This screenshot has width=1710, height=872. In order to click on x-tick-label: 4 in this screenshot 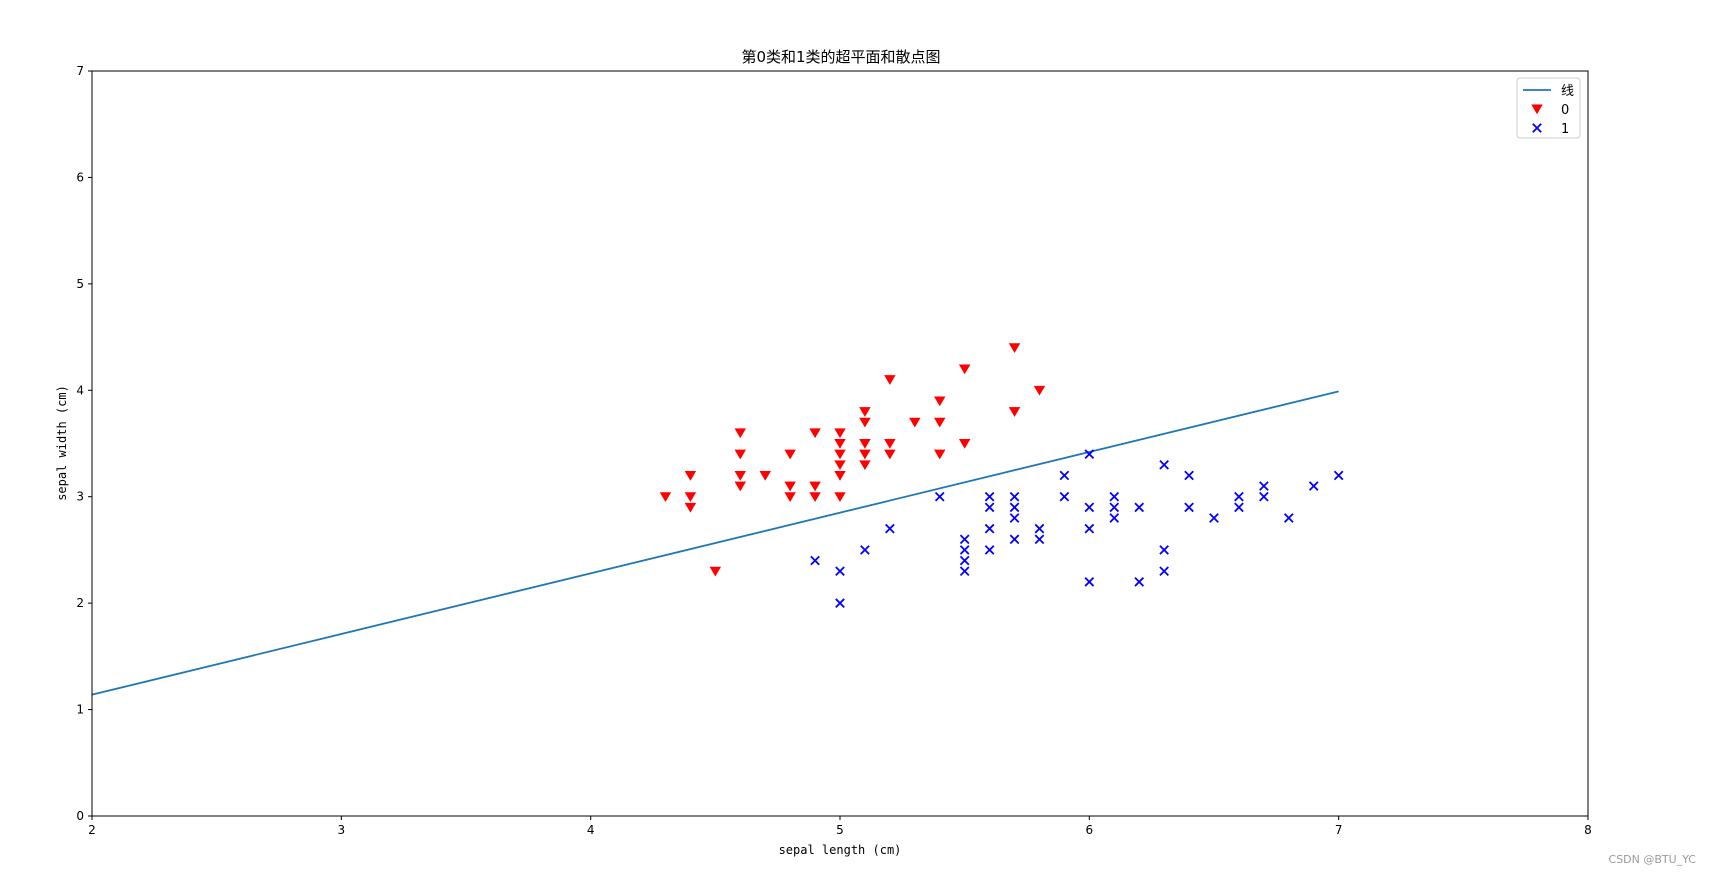, I will do `click(591, 830)`.